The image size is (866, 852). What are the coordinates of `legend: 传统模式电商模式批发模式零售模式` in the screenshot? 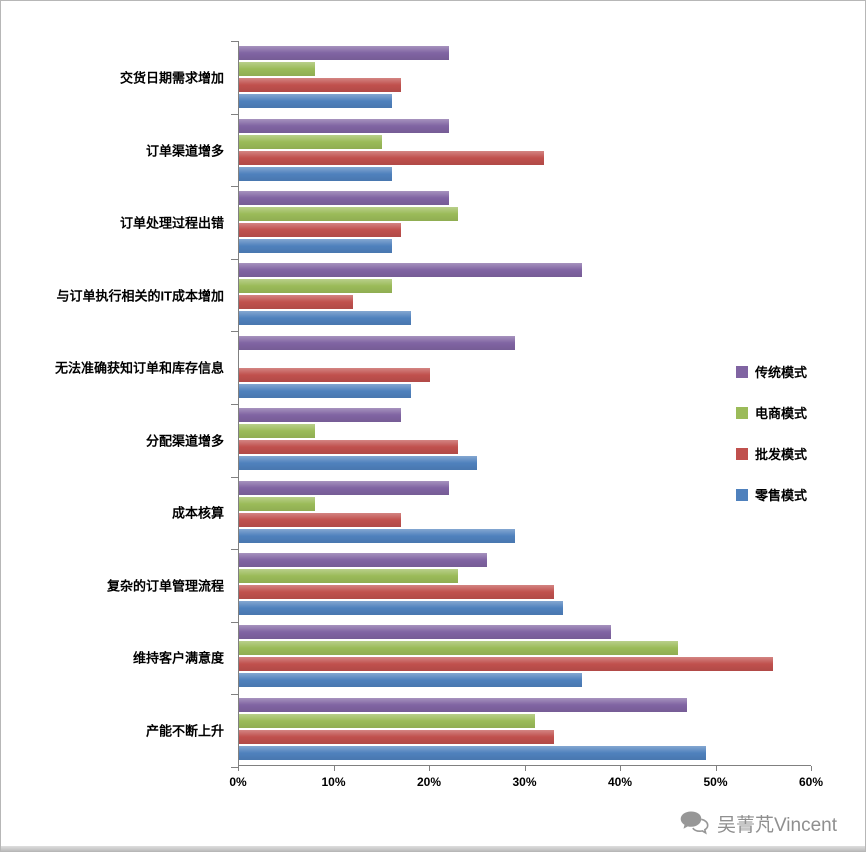 It's located at (771, 444).